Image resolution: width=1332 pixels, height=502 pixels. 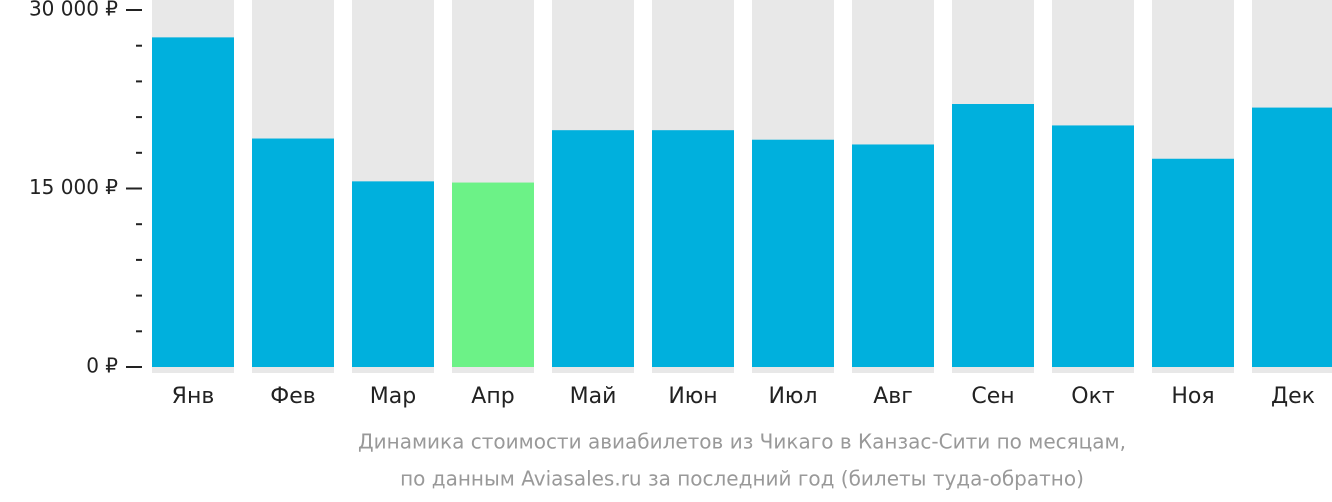 I want to click on y-tick-label: 30 000 ₽, so click(x=73, y=10).